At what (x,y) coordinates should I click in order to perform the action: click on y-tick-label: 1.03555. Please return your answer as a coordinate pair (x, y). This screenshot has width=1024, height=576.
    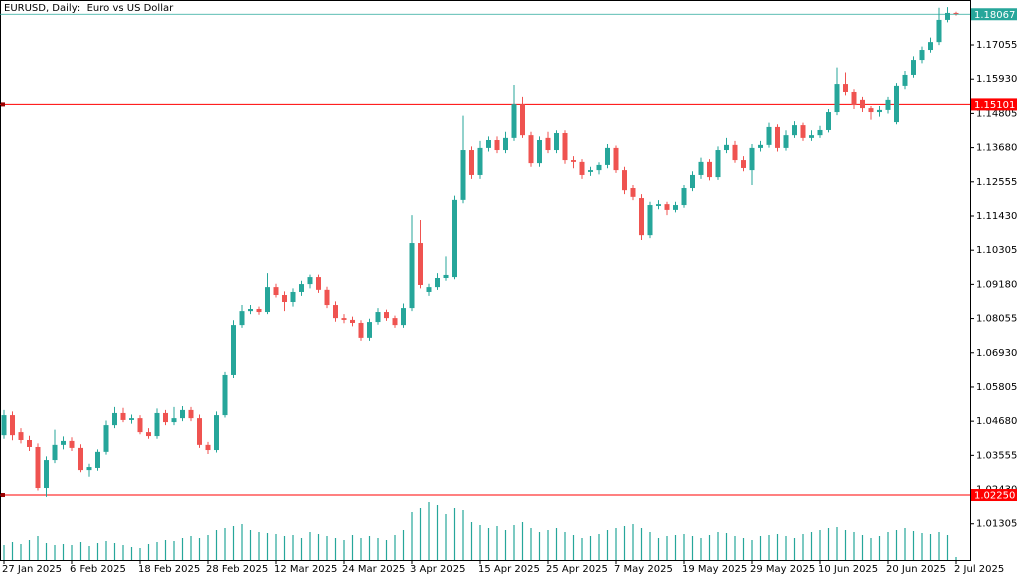
    Looking at the image, I should click on (996, 455).